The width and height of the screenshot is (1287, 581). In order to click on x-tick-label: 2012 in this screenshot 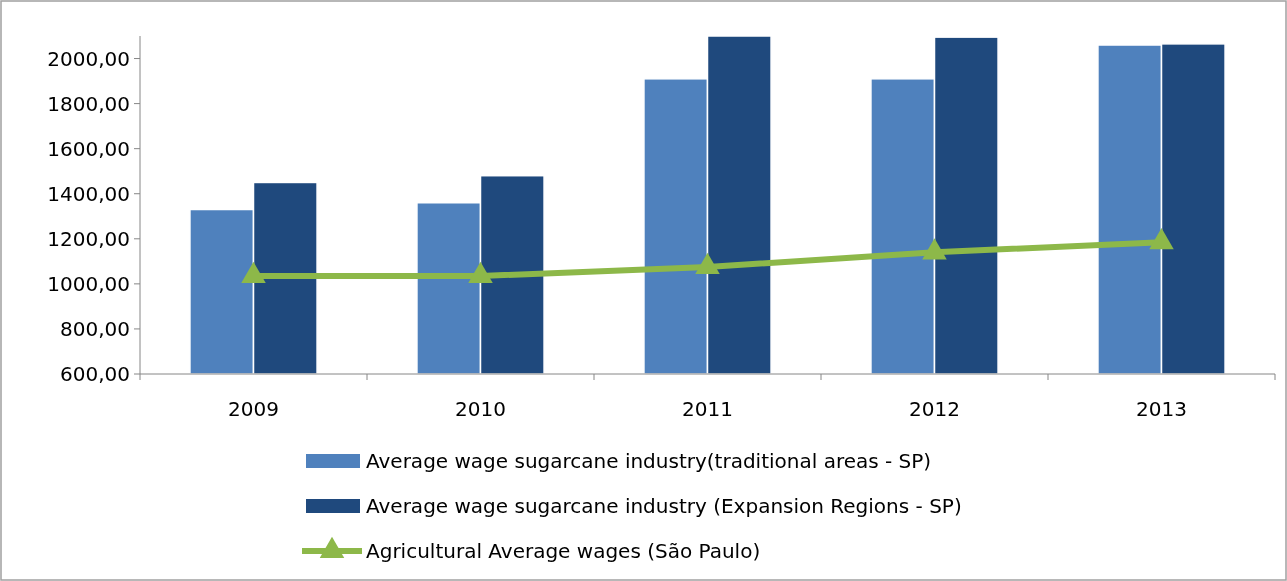, I will do `click(934, 409)`.